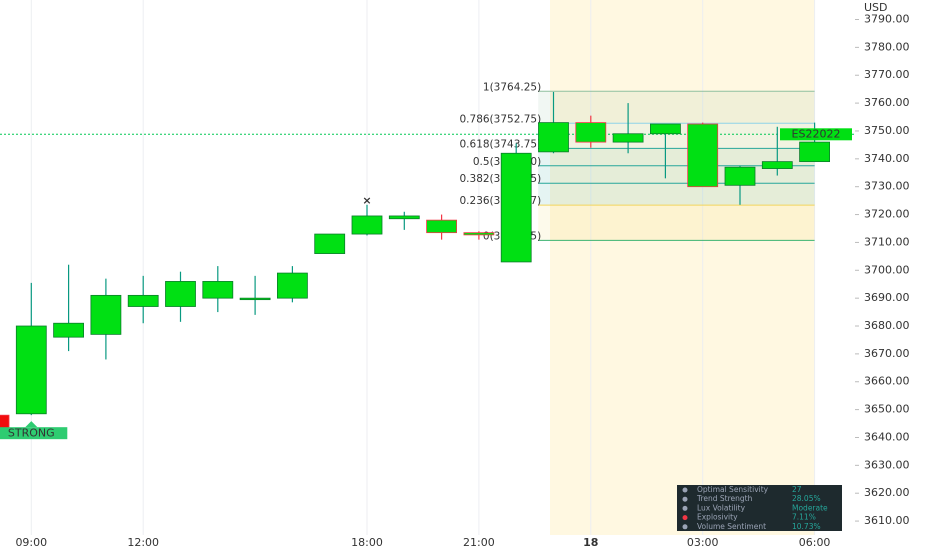 The height and width of the screenshot is (550, 932). Describe the element at coordinates (887, 520) in the screenshot. I see `y-tick-label: 3610.00` at that location.